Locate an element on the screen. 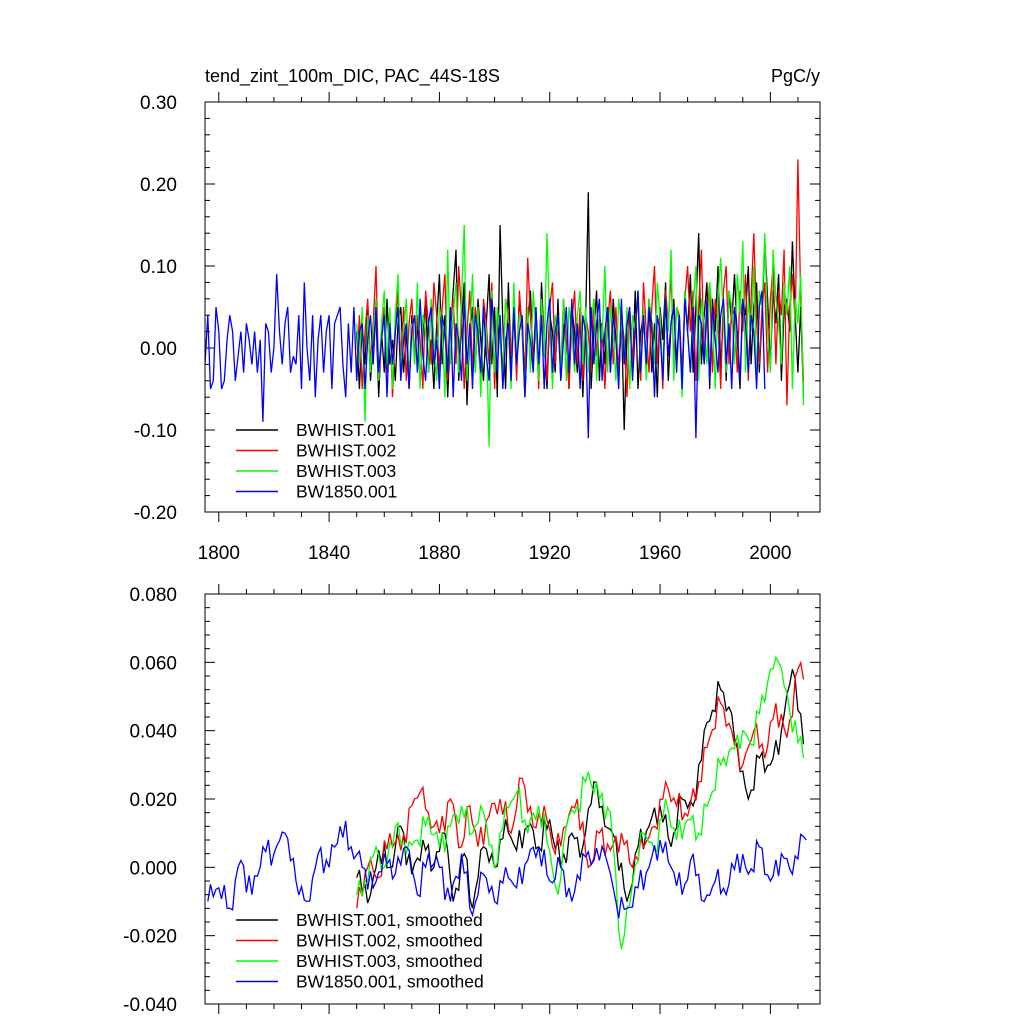 This screenshot has width=1024, height=1024. top-panel-y-tick-labels: -0.20 -0.10 0.00 0.10 0.20 0.30 is located at coordinates (155, 308).